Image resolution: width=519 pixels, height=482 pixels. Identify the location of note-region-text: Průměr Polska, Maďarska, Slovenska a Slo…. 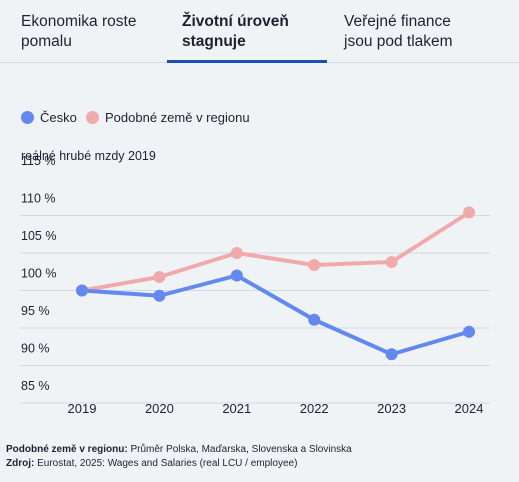
(239, 449).